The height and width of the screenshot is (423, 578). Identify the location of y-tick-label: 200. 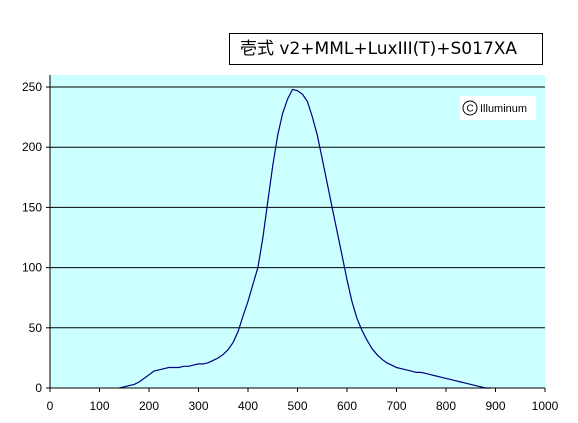
(32, 147).